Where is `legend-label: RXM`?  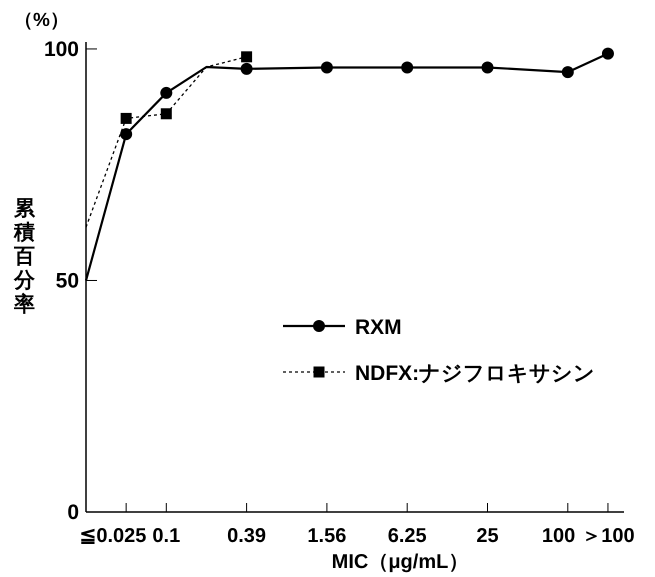
legend-label: RXM is located at coordinates (378, 327).